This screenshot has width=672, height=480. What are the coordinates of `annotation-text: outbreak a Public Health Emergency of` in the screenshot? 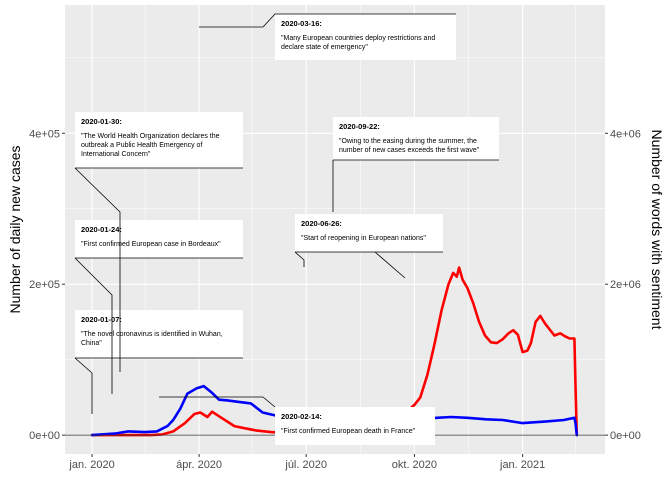 It's located at (141, 145).